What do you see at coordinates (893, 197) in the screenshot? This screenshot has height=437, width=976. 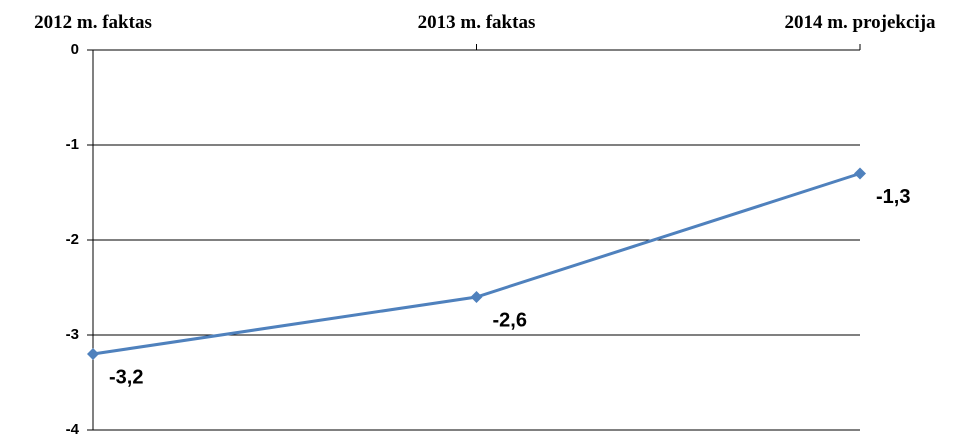 I see `data-label: -1,3` at bounding box center [893, 197].